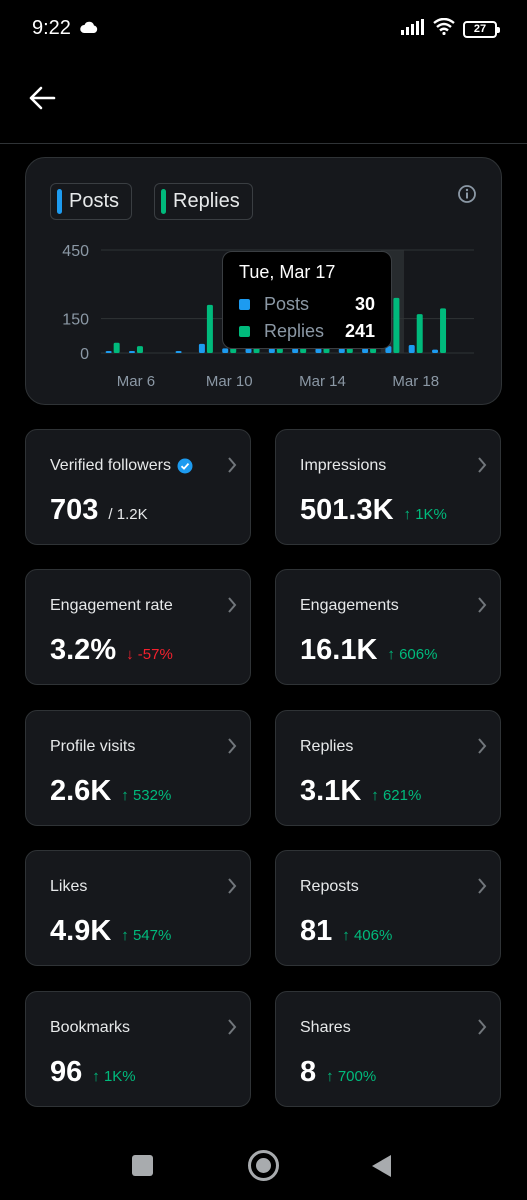  What do you see at coordinates (373, 935) in the screenshot?
I see `metric-change: 406%` at bounding box center [373, 935].